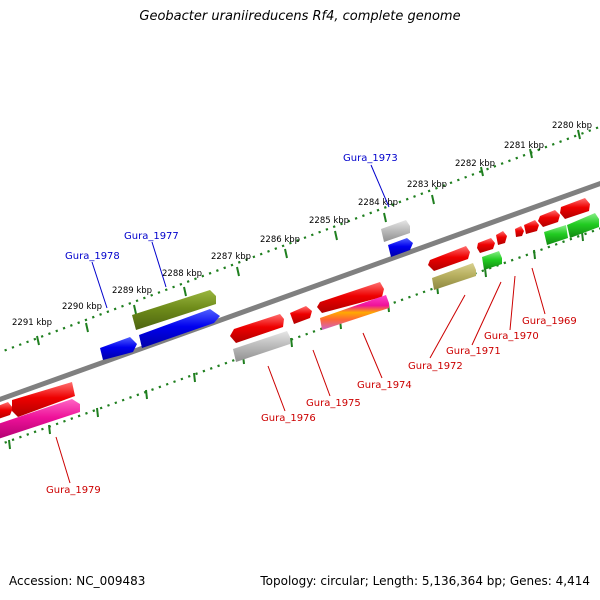 The height and width of the screenshot is (600, 600). I want to click on tick-label: 2285 kbp, so click(329, 221).